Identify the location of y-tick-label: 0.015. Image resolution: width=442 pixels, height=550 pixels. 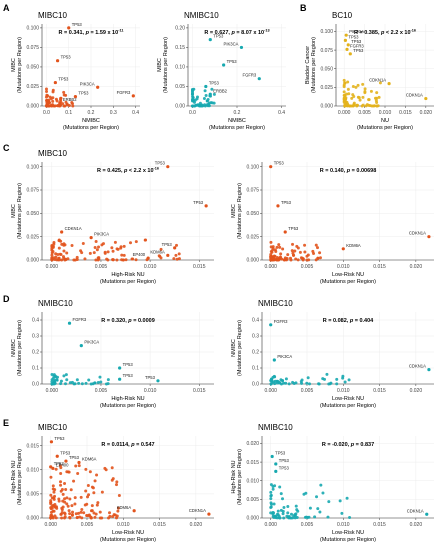
(32, 446).